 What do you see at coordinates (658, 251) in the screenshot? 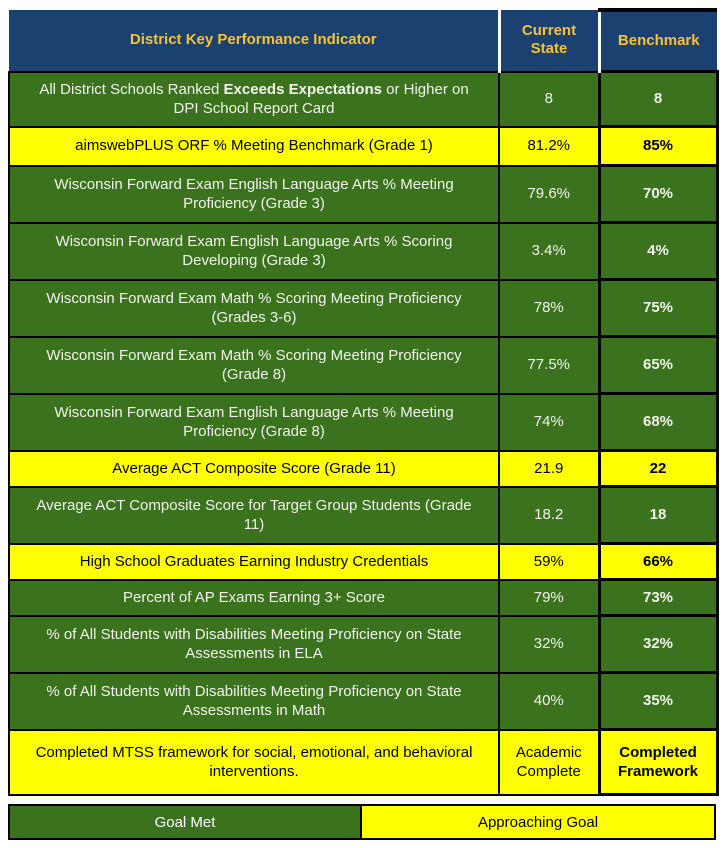
I see `benchmark-cell: 4%` at bounding box center [658, 251].